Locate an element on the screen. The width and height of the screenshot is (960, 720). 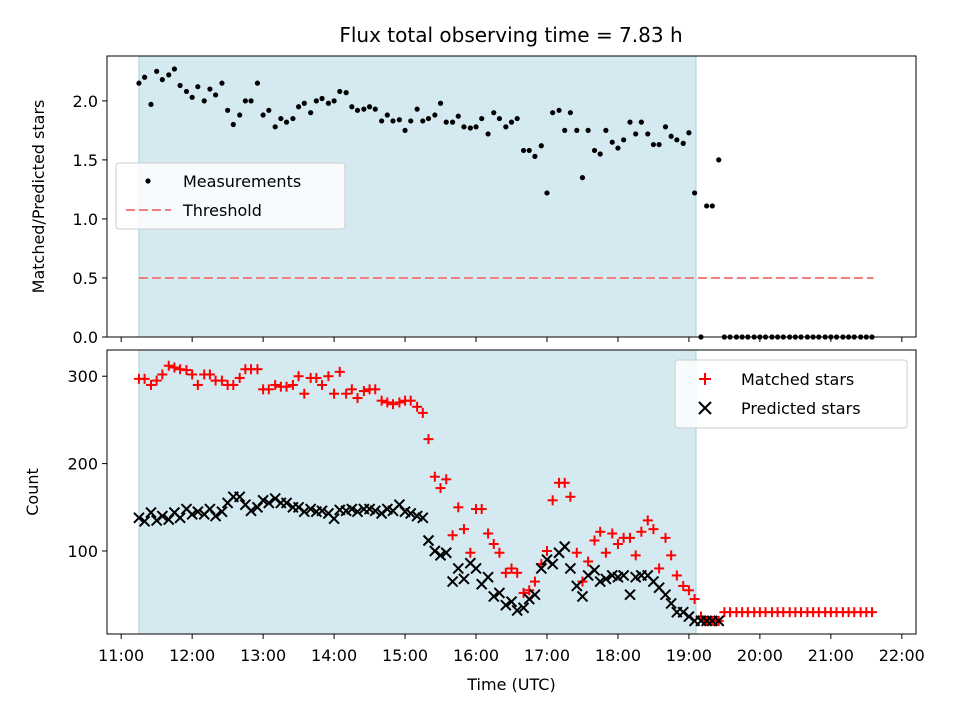
x-tick-label: 21:00 is located at coordinates (831, 655).